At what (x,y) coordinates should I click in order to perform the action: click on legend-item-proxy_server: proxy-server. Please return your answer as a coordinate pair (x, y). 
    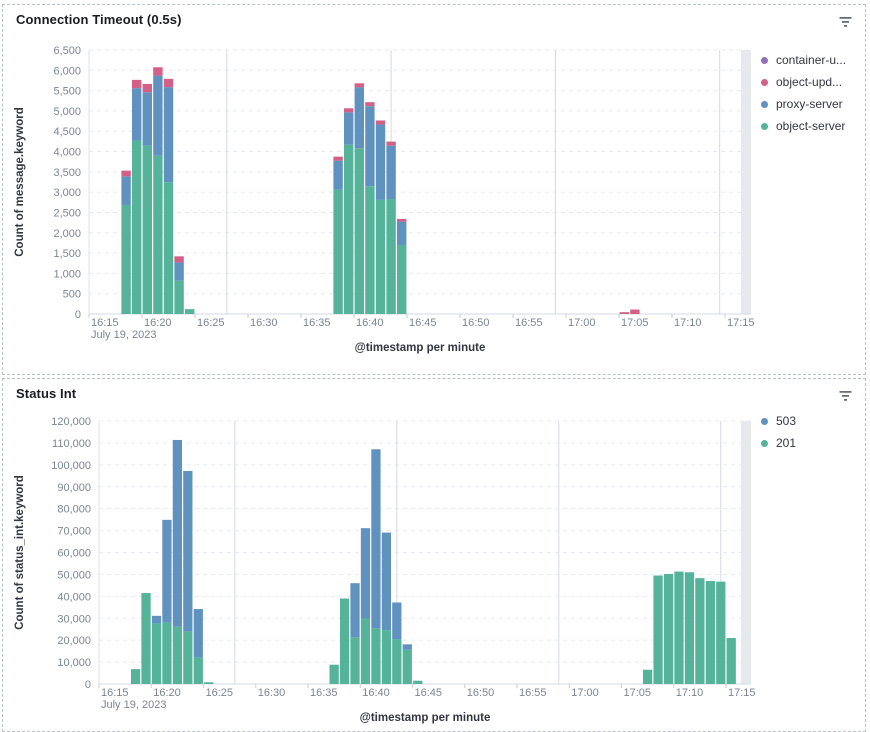
    Looking at the image, I should click on (813, 104).